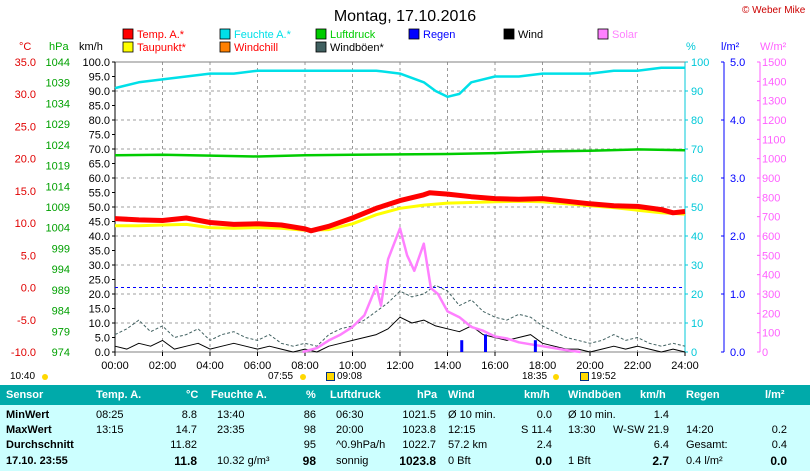 The image size is (810, 471). I want to click on header-temp-unit: °C, so click(192, 395).